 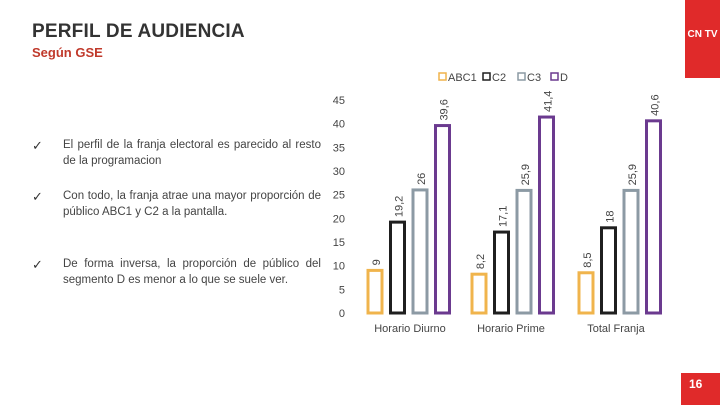 What do you see at coordinates (339, 172) in the screenshot?
I see `y-tick-label: 30` at bounding box center [339, 172].